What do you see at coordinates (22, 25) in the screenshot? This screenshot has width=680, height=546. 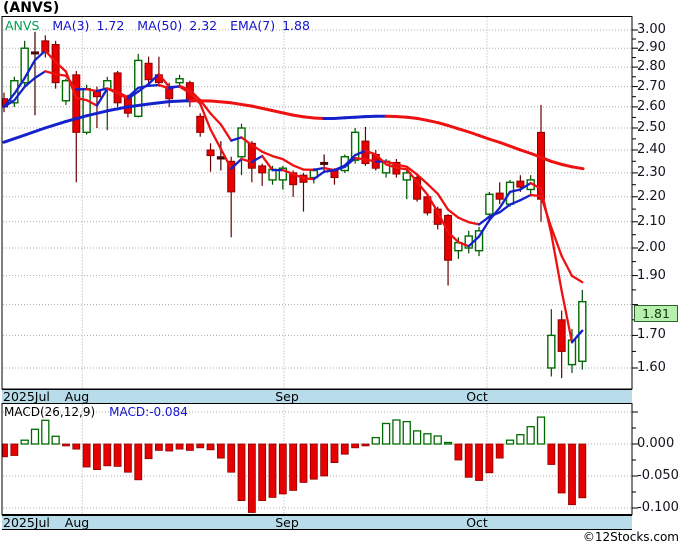 I see `ticker-symbol: ANVS` at bounding box center [22, 25].